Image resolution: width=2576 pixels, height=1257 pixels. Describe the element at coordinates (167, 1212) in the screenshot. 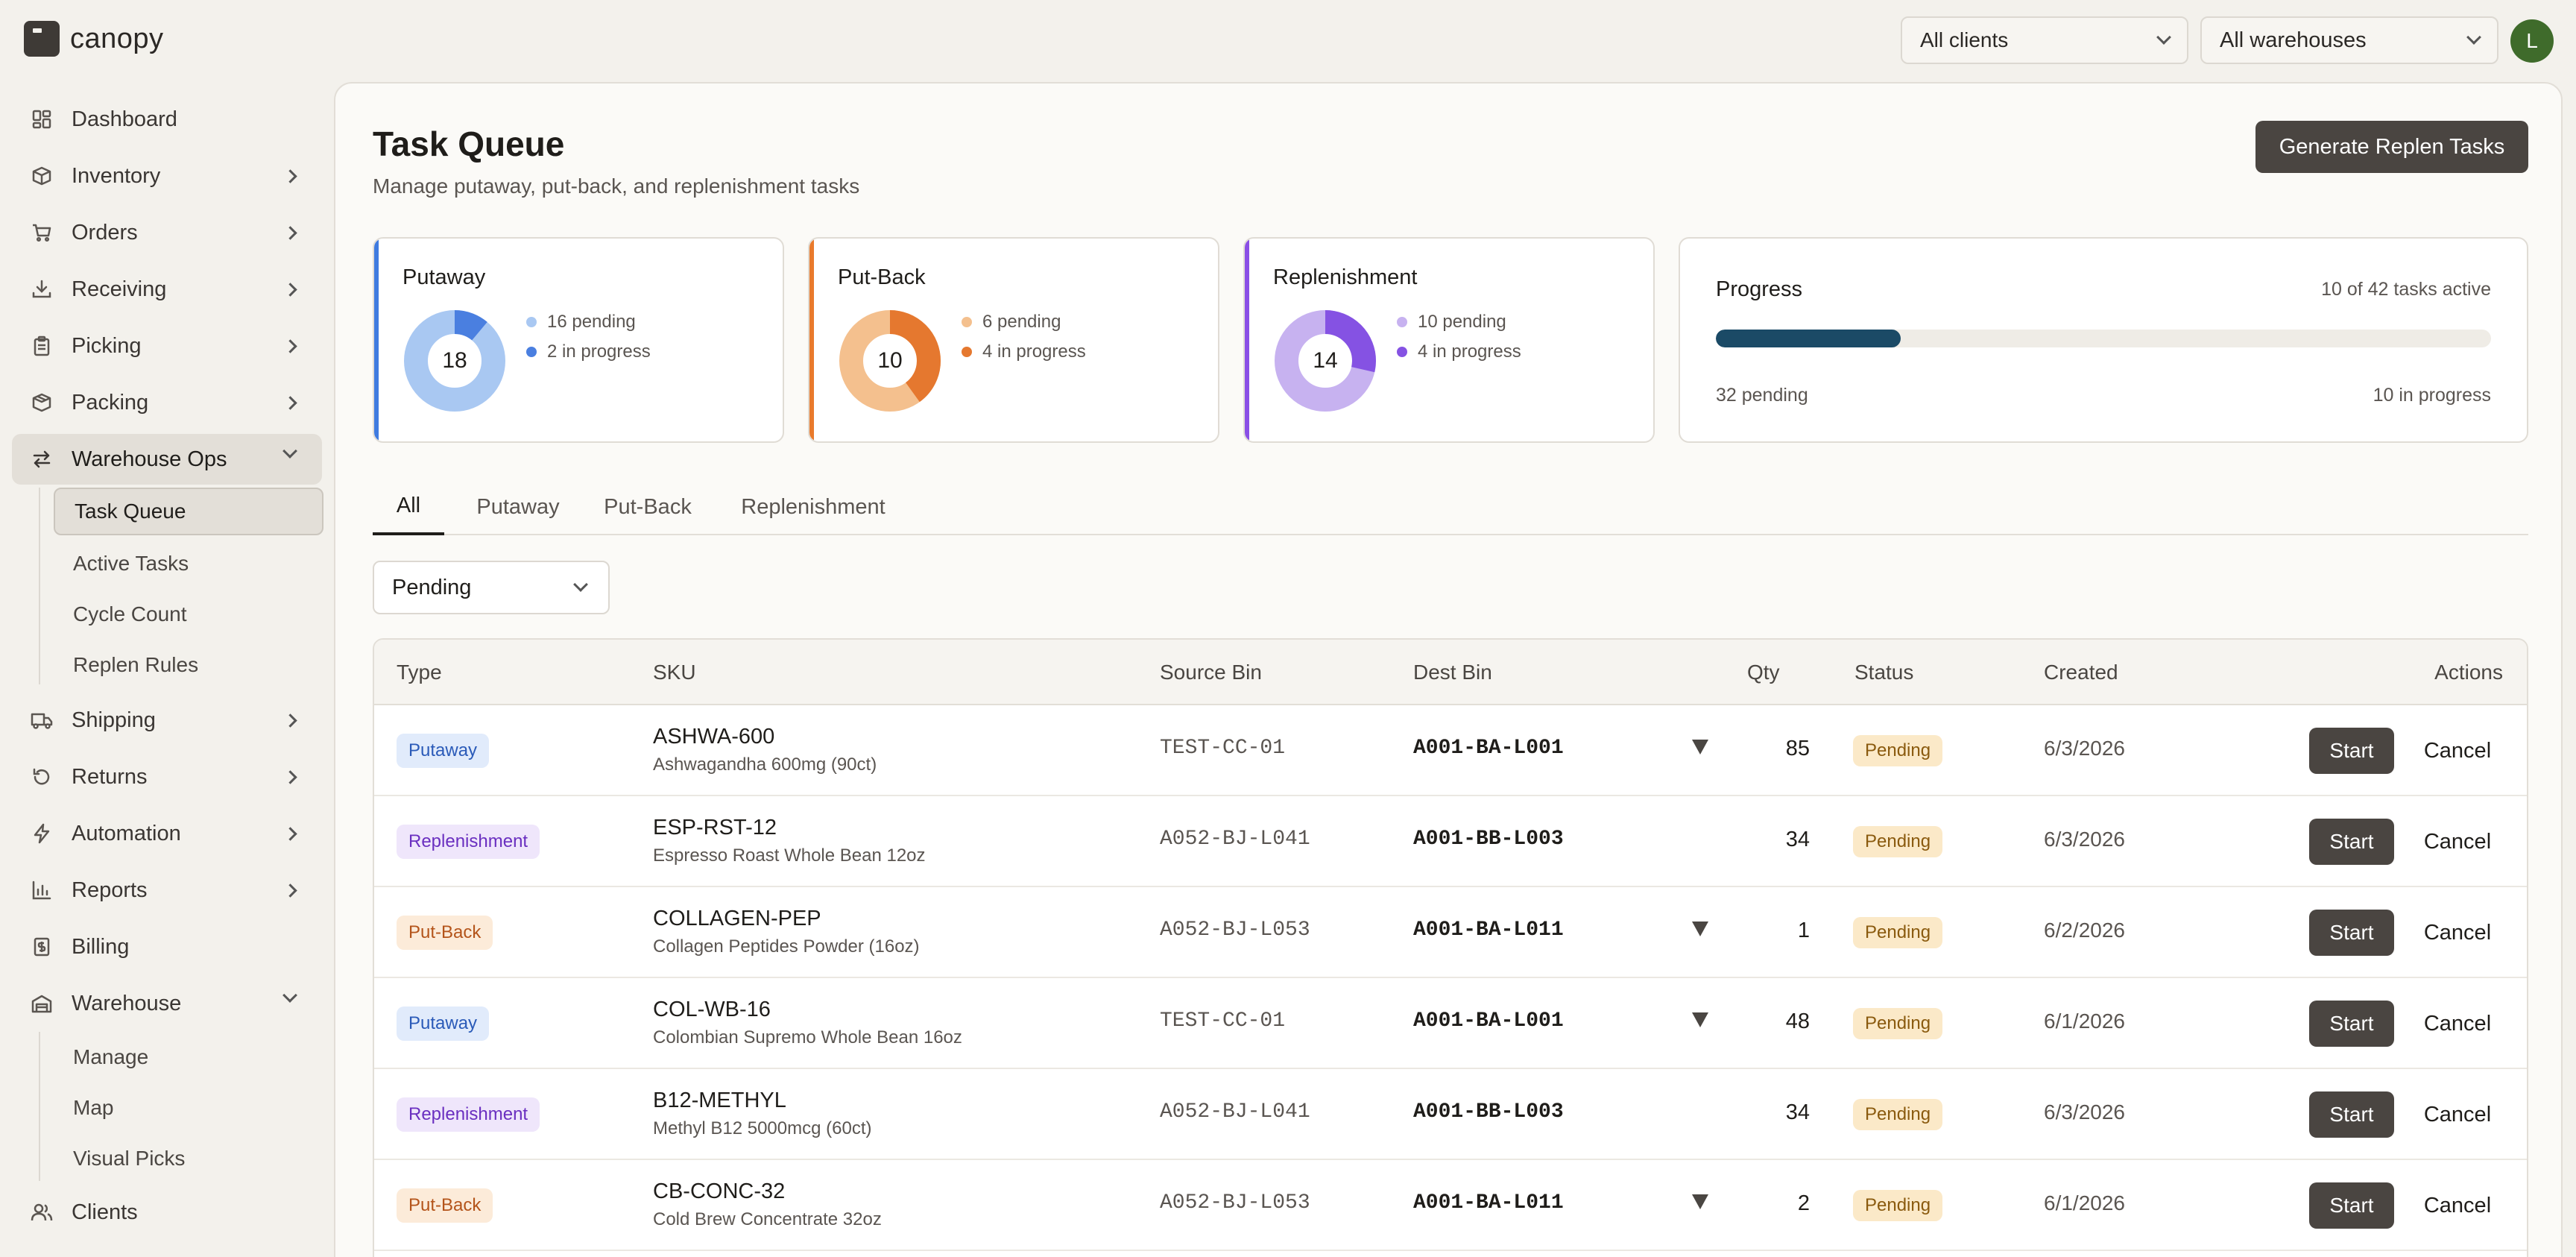

I see `sidebar-item-clients: Clients` at that location.